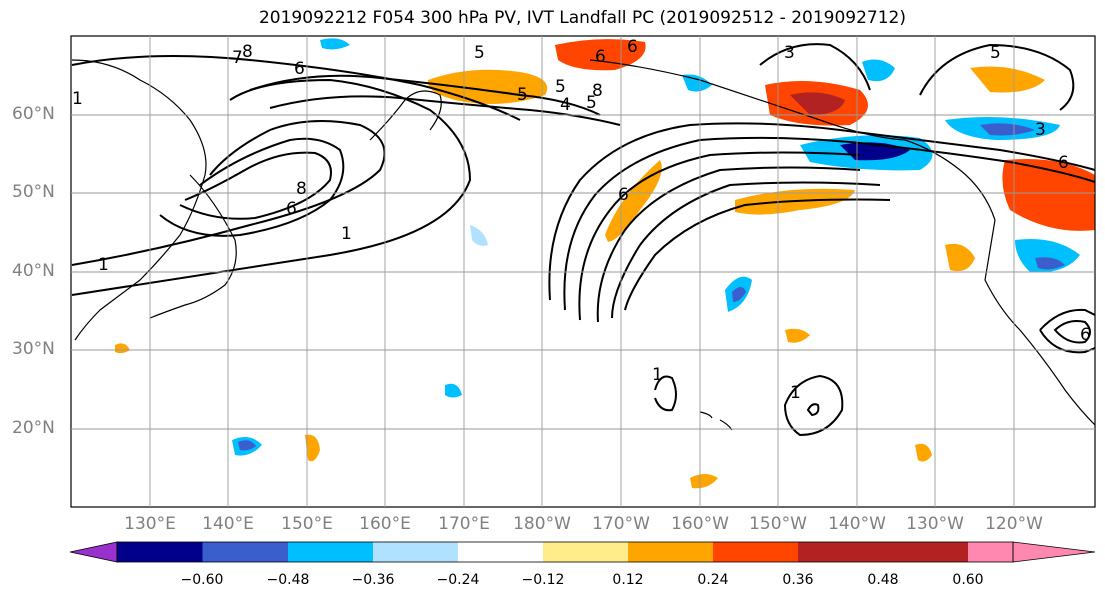 The image size is (1105, 601). What do you see at coordinates (565, 105) in the screenshot?
I see `contour-label: 4` at bounding box center [565, 105].